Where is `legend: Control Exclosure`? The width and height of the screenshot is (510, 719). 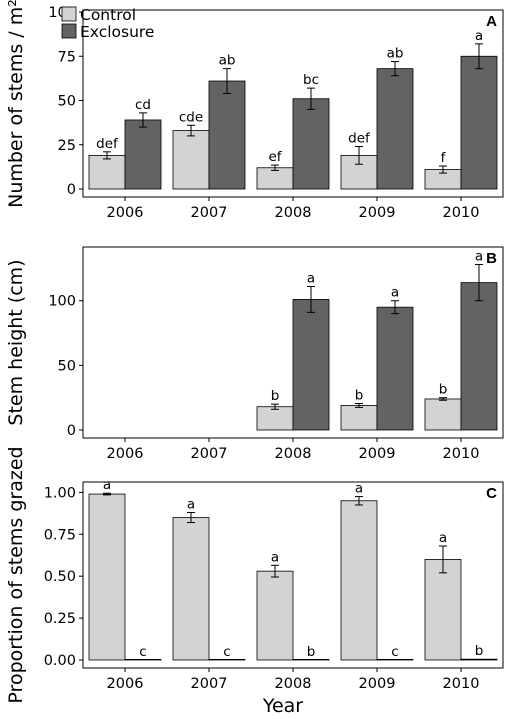 legend: Control Exclosure is located at coordinates (107, 23).